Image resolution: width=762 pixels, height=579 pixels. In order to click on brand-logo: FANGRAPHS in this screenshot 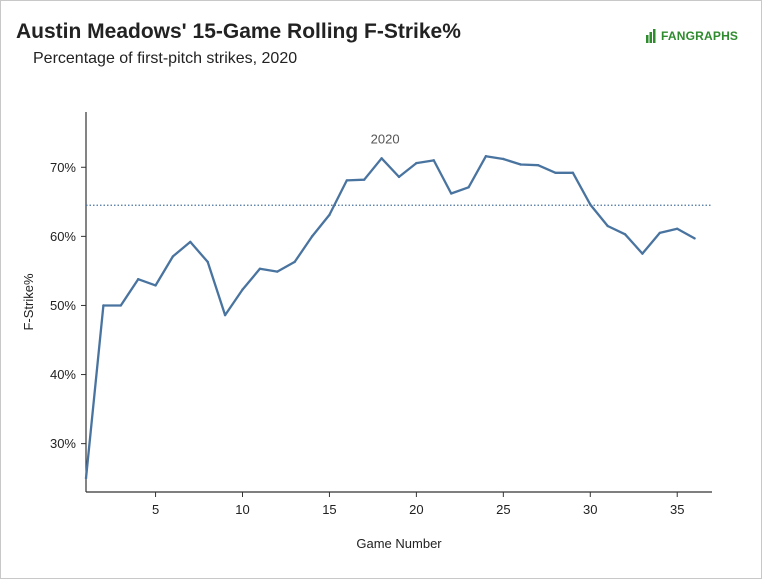, I will do `click(692, 36)`.